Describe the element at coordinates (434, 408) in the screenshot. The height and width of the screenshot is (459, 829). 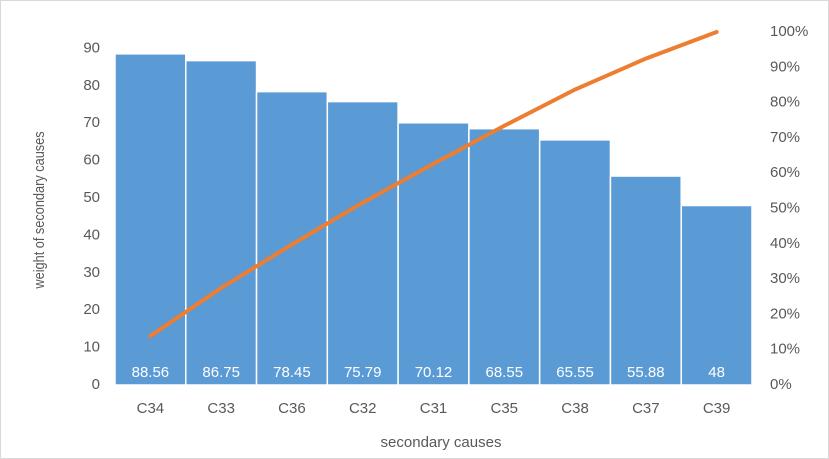
I see `x-tick-label: C31` at that location.